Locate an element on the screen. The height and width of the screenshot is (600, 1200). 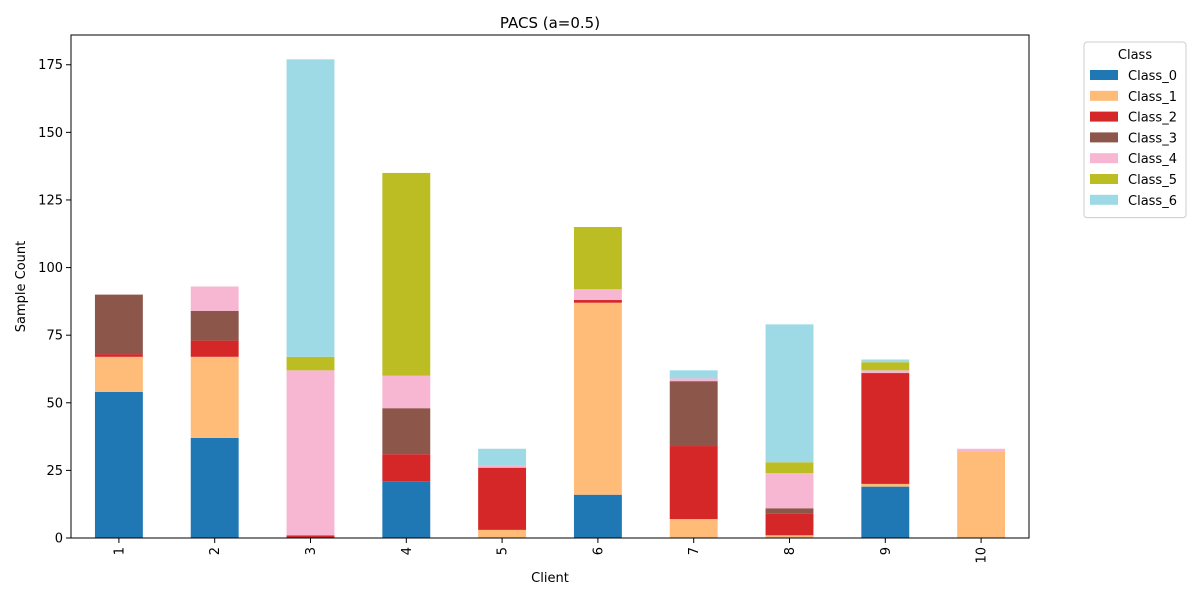
x-tick-label: 7 is located at coordinates (694, 551).